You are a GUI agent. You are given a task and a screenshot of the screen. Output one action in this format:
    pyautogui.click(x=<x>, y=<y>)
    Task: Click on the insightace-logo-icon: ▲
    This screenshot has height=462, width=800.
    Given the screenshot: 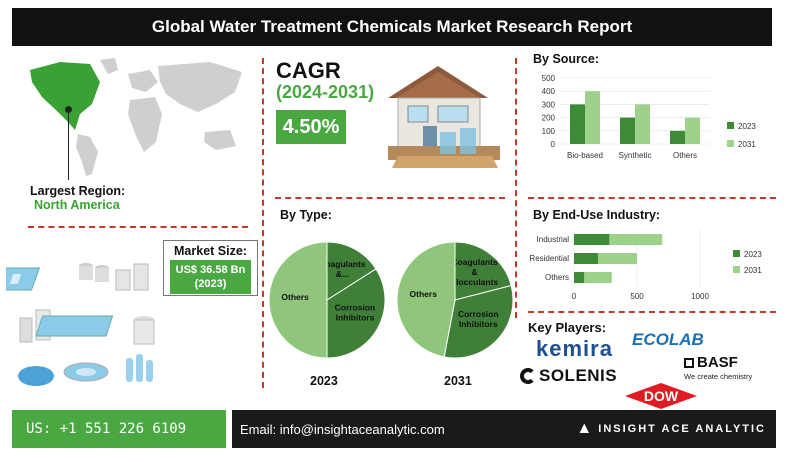 What is the action you would take?
    pyautogui.click(x=584, y=428)
    